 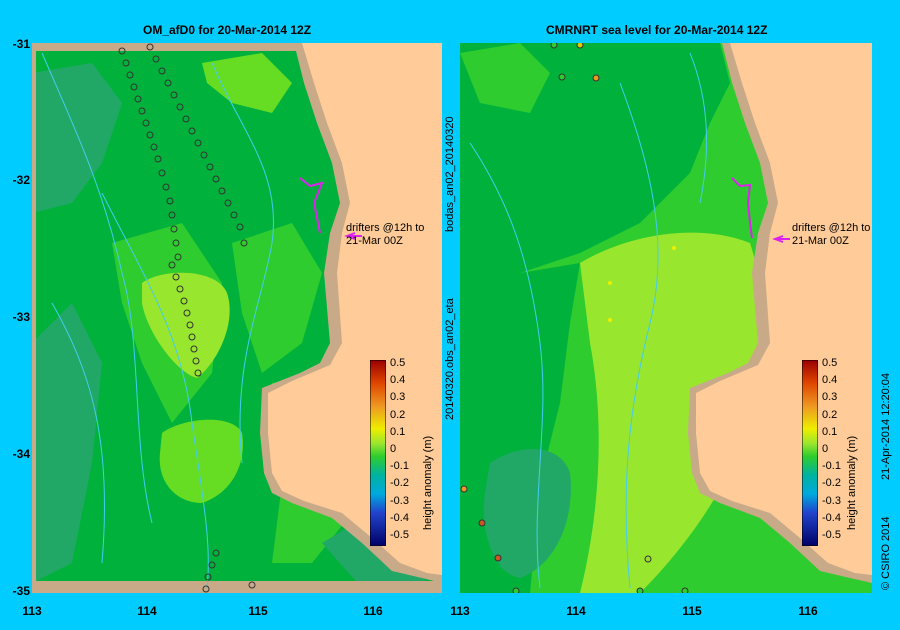 What do you see at coordinates (378, 453) in the screenshot?
I see `left-colorbar` at bounding box center [378, 453].